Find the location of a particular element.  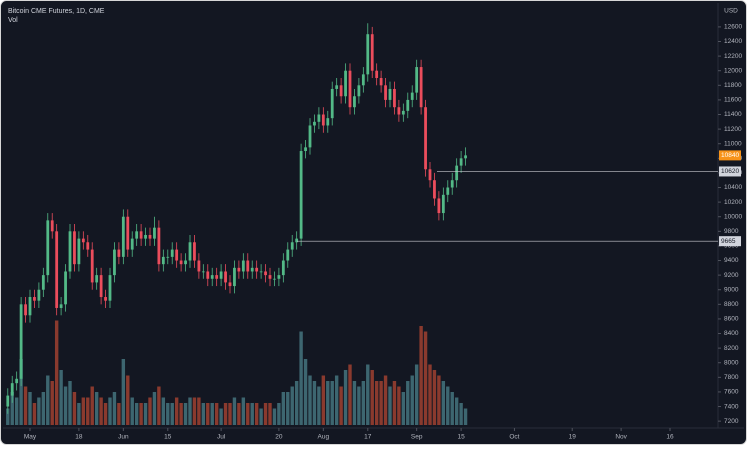

y-tick-label: 9400 is located at coordinates (731, 260).